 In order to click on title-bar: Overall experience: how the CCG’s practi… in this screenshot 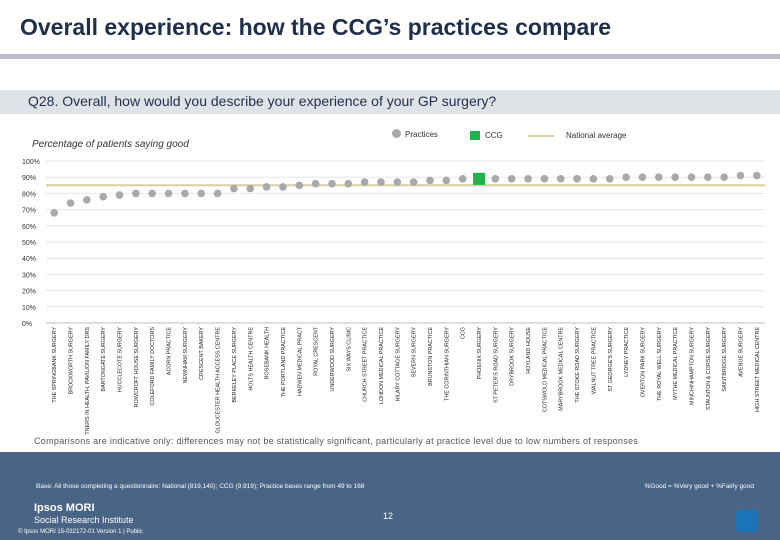, I will do `click(390, 31)`.